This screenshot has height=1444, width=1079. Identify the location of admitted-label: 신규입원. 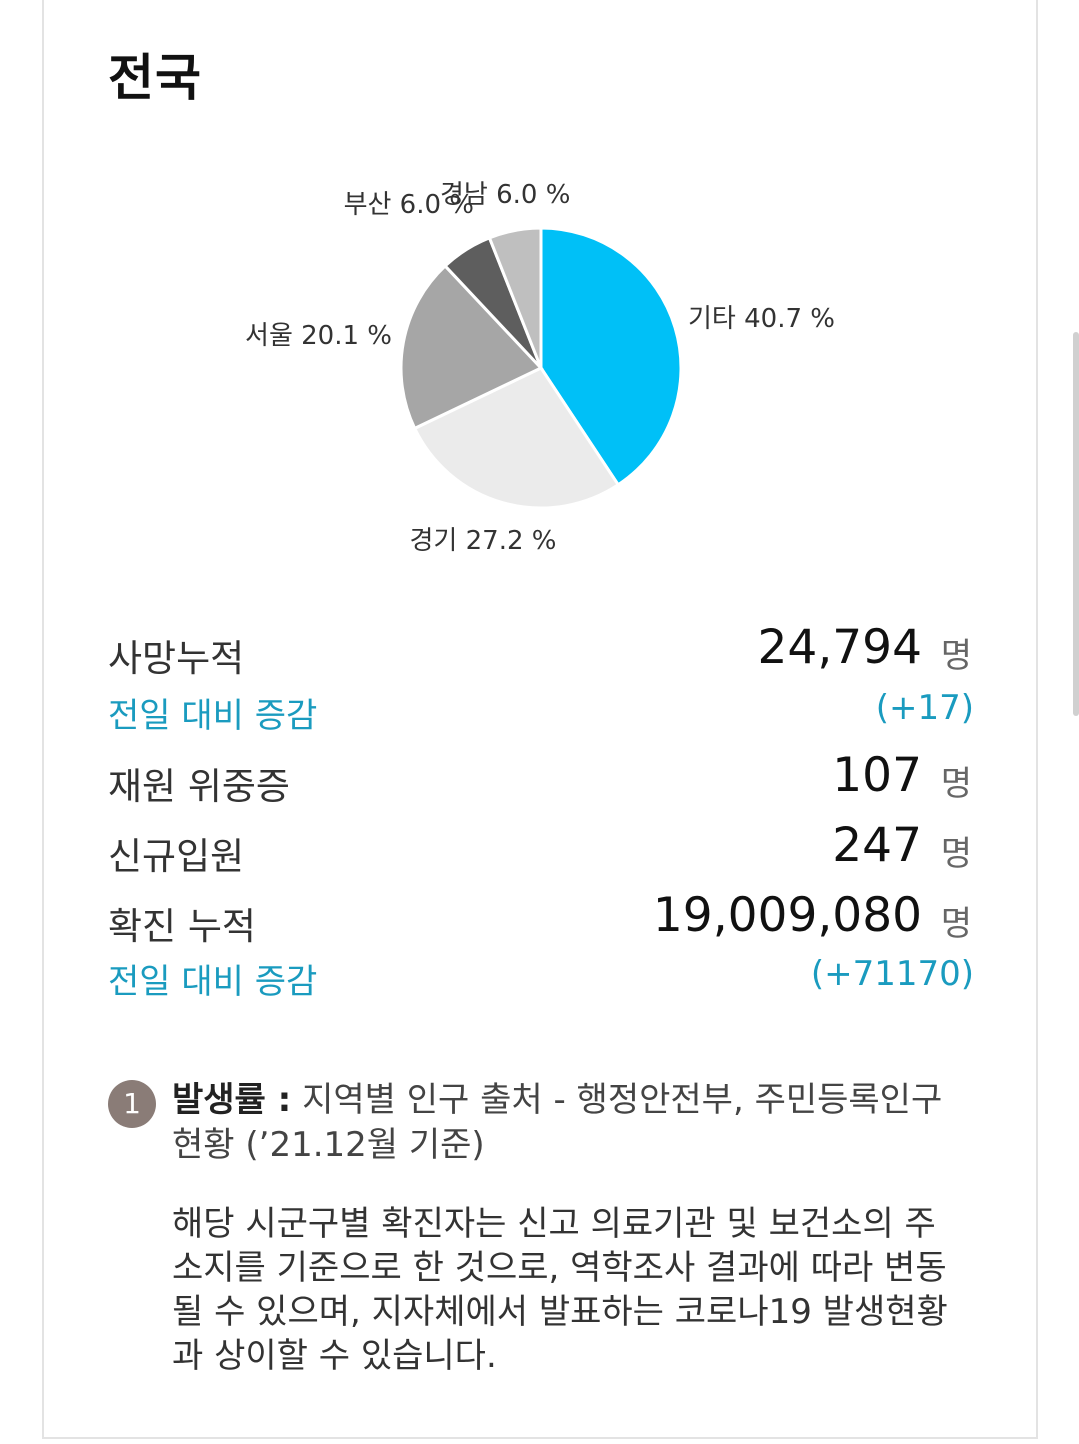
(176, 856).